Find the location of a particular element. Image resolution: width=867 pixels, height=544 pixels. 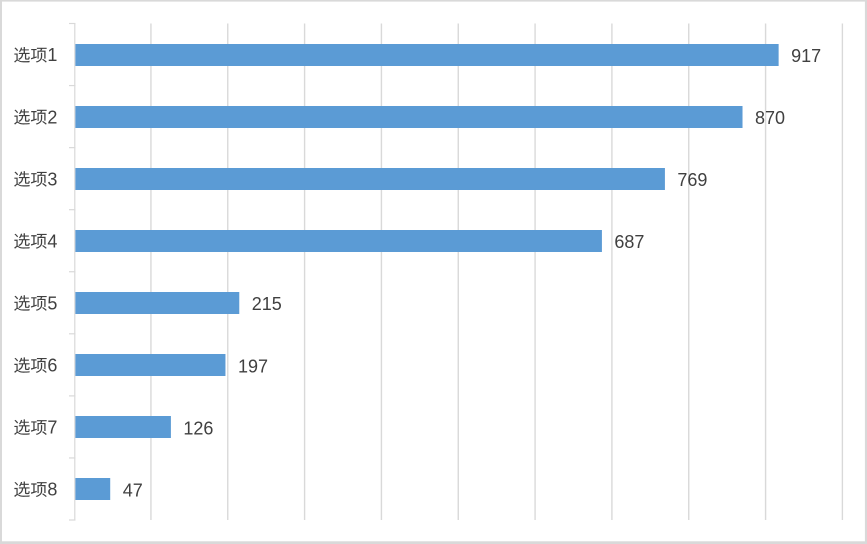

svg-text: 917 is located at coordinates (806, 56).